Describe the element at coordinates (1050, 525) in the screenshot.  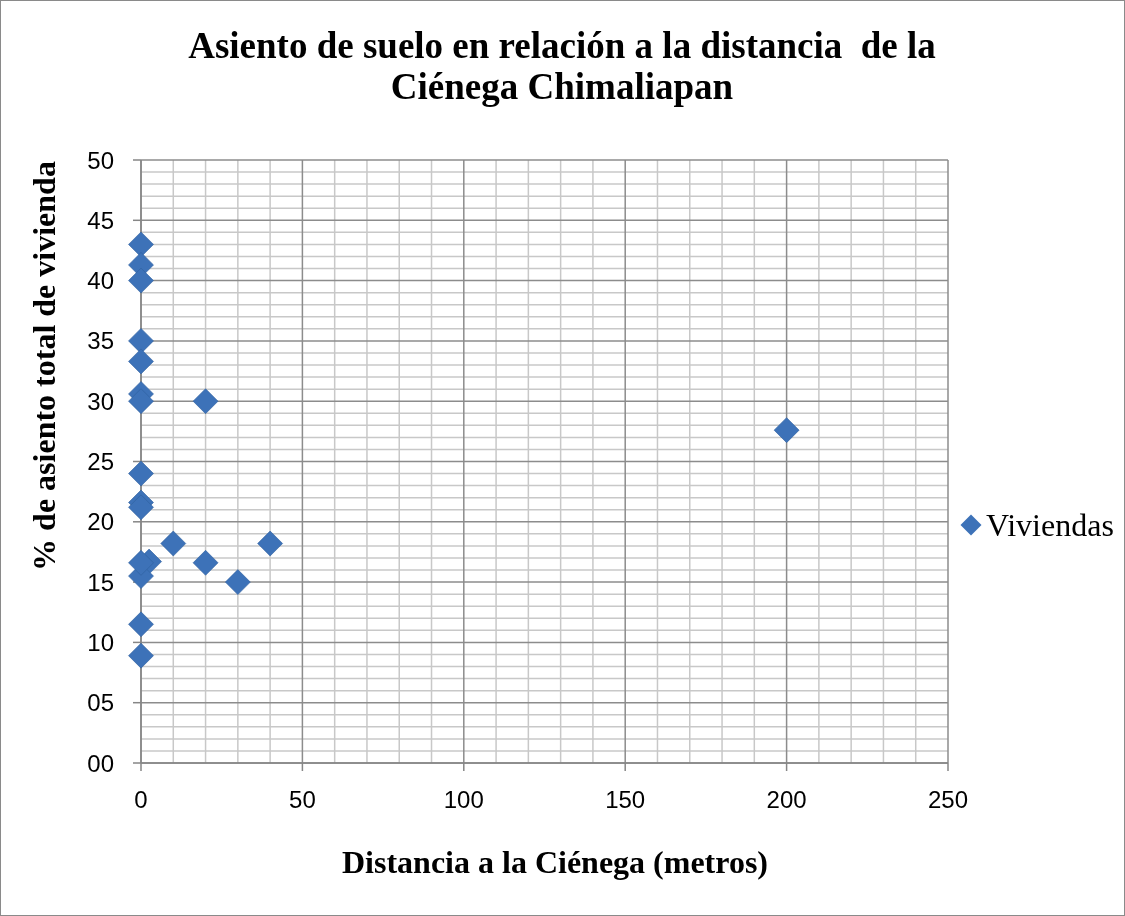
I see `legend-label: Viviendas` at that location.